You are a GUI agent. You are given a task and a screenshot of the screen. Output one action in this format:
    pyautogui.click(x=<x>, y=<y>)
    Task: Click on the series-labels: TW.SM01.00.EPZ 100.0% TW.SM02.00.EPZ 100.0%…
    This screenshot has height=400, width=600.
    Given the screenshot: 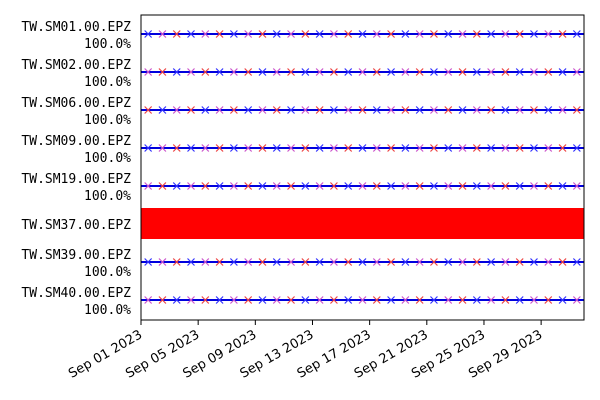 What is the action you would take?
    pyautogui.click(x=76, y=169)
    